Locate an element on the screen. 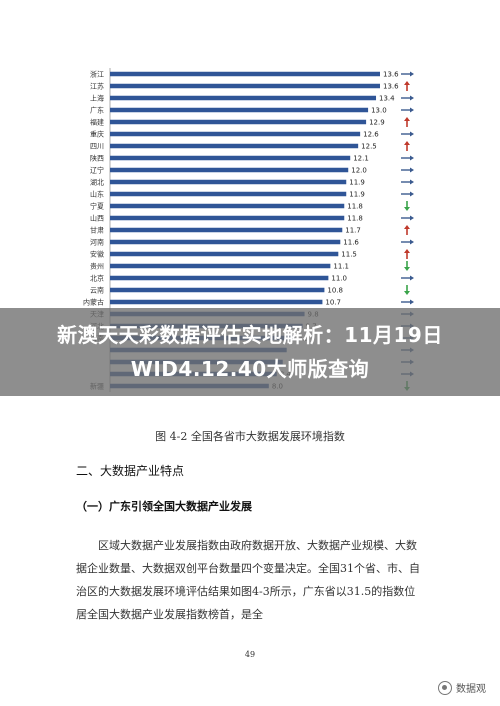  value-label: 12.6 is located at coordinates (371, 135).